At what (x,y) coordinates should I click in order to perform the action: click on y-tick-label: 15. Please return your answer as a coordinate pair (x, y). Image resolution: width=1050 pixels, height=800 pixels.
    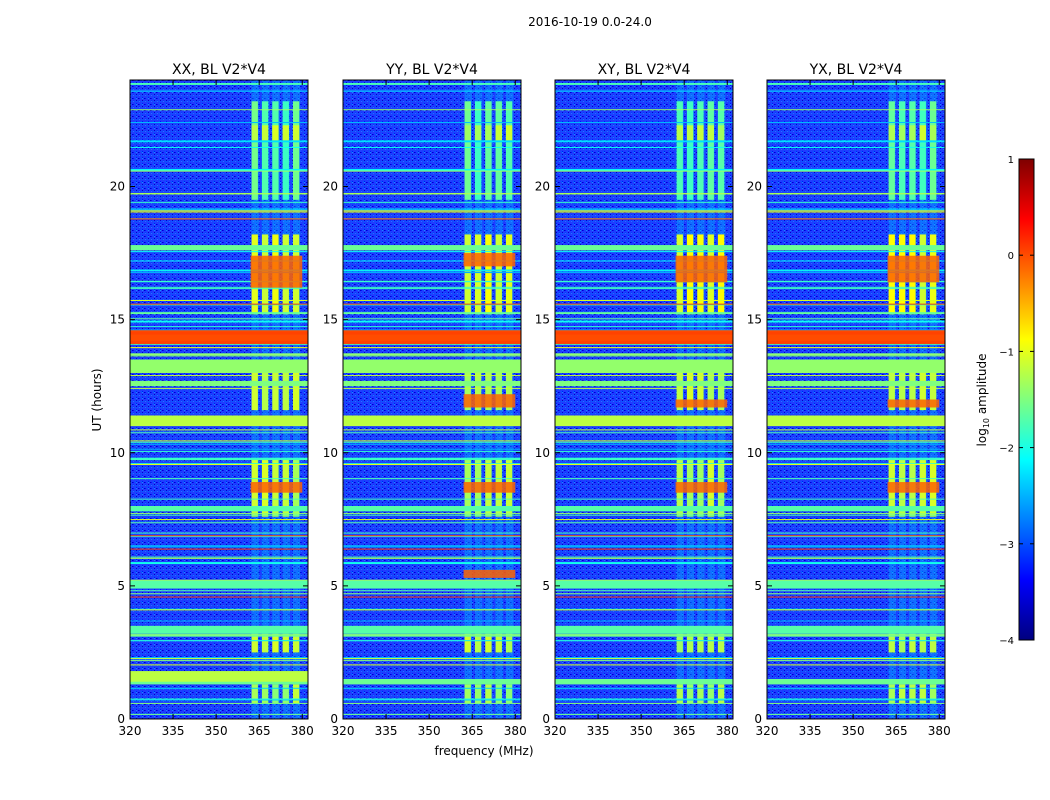
    Looking at the image, I should click on (754, 320).